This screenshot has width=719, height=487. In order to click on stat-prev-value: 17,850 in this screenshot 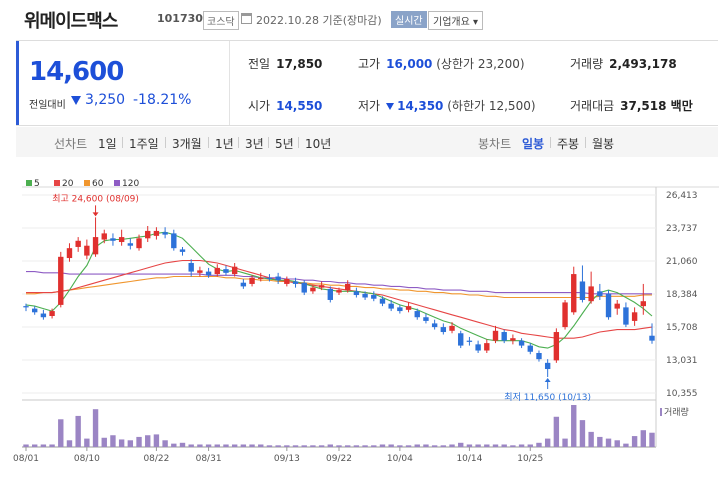, I will do `click(299, 64)`.